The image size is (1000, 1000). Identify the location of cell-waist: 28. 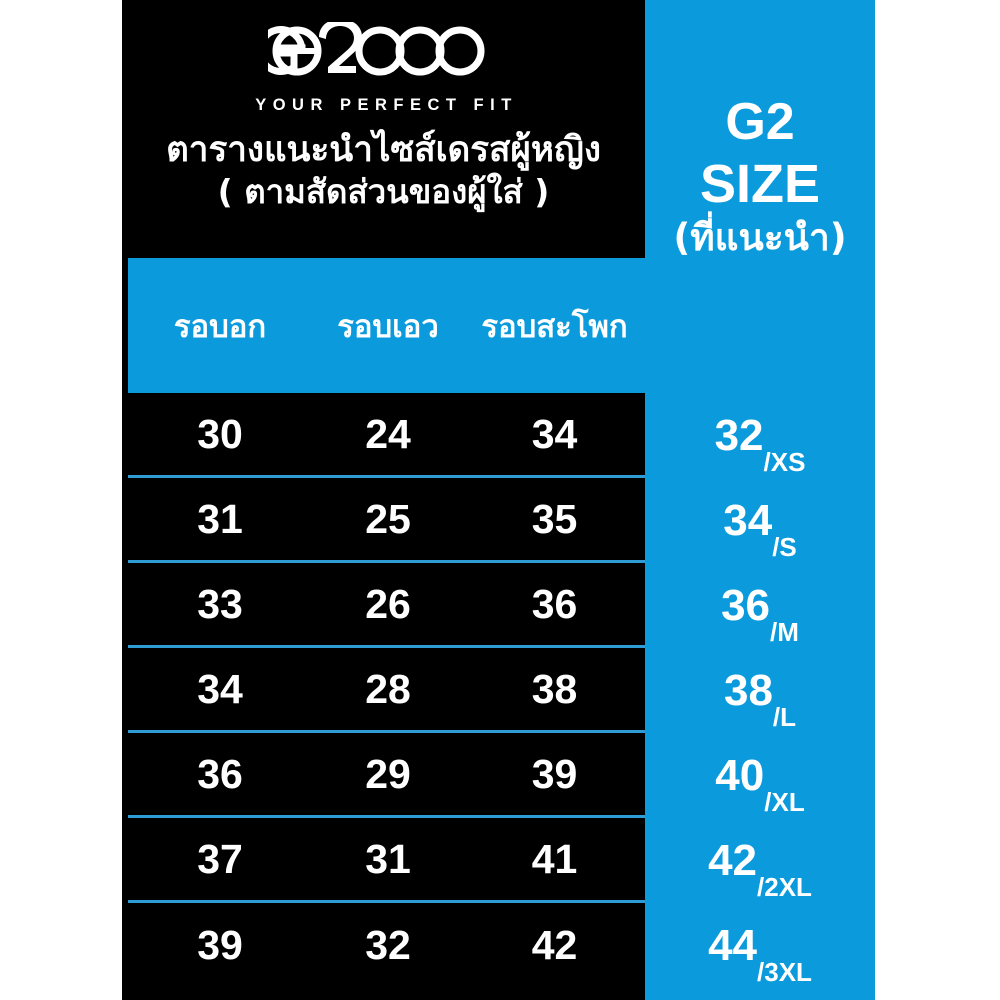
(388, 688).